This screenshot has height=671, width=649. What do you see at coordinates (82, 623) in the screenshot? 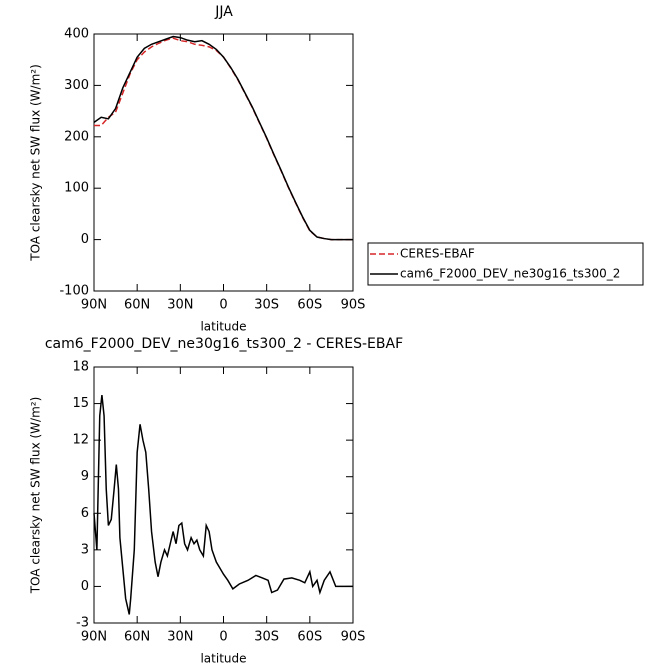
I see `y-tick-label: -3` at bounding box center [82, 623].